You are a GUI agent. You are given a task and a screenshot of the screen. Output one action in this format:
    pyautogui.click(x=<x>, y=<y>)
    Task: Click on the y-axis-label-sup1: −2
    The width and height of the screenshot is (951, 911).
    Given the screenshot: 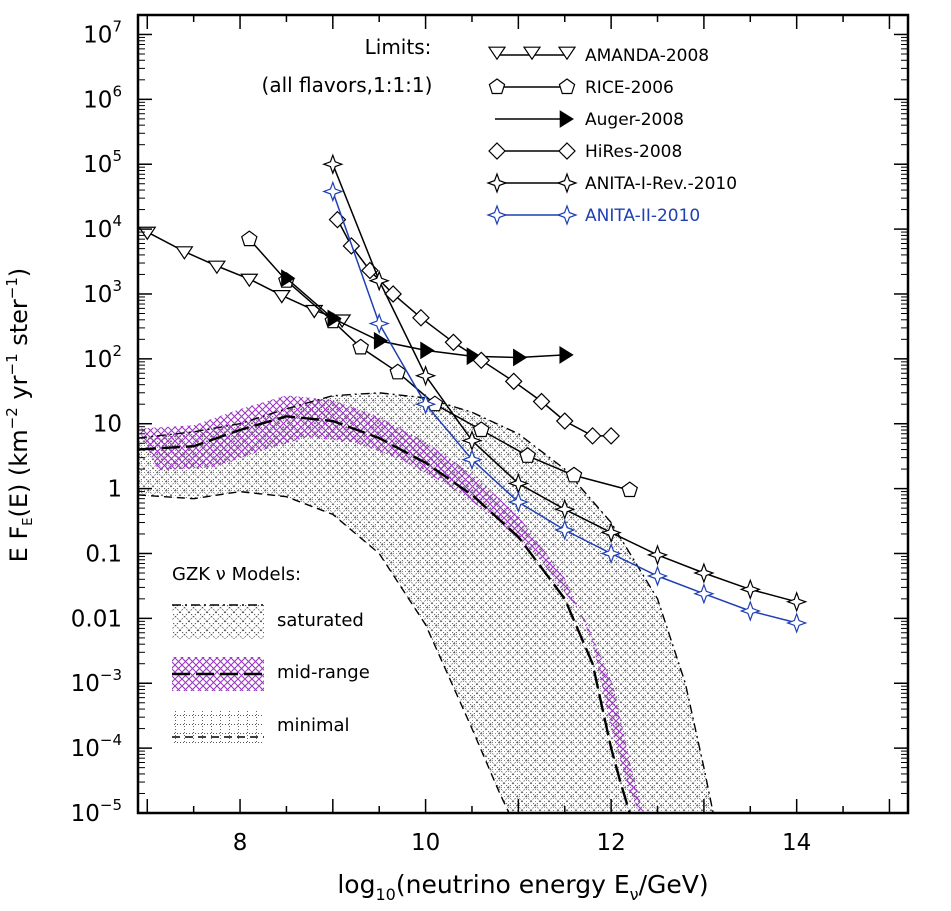 What is the action you would take?
    pyautogui.click(x=12, y=418)
    